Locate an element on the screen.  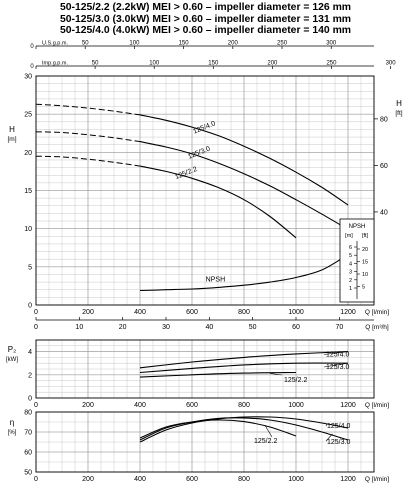
eff-x-tick-label: 400 is located at coordinates (140, 479).